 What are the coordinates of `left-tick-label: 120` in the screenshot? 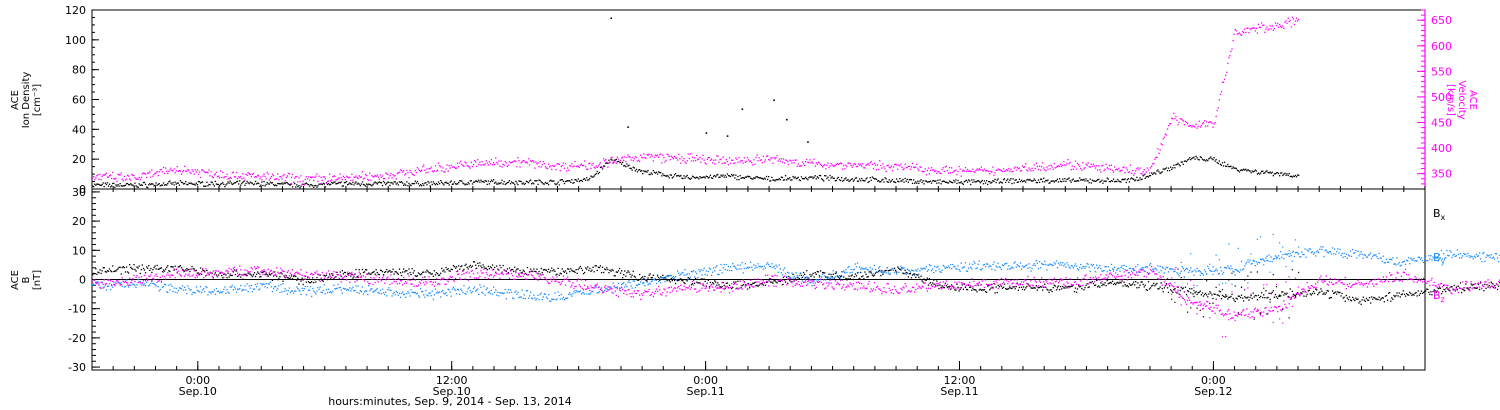 It's located at (75, 10).